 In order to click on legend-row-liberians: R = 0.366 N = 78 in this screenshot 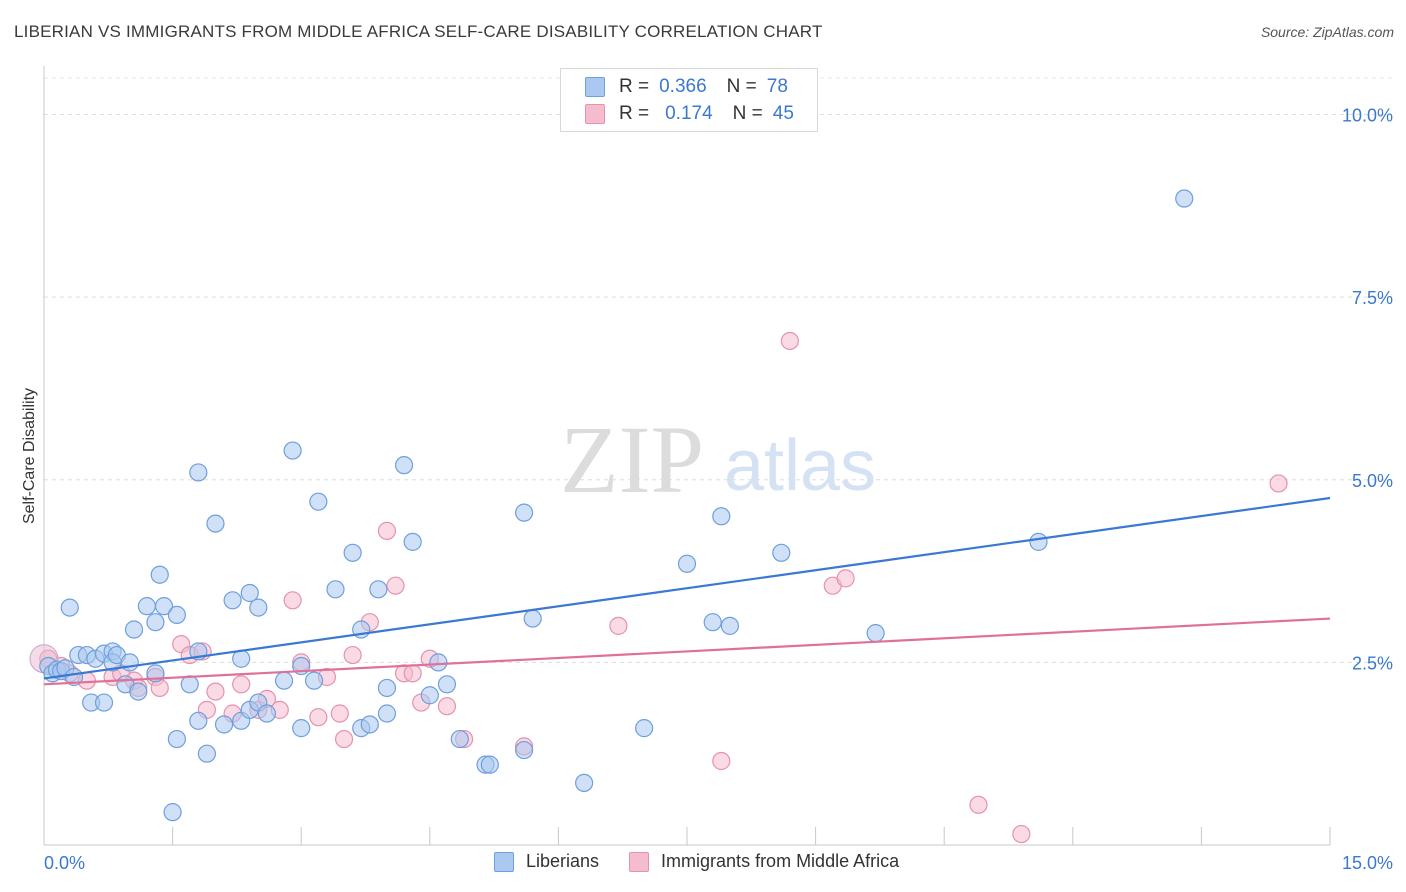, I will do `click(686, 87)`.